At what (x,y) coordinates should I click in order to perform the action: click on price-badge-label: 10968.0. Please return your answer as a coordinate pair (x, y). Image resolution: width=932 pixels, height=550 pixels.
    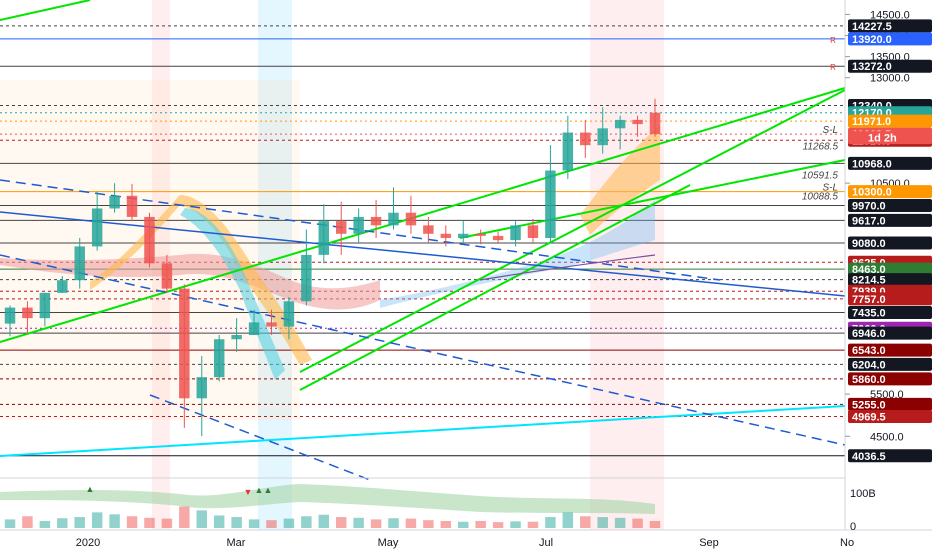
    Looking at the image, I should click on (872, 164).